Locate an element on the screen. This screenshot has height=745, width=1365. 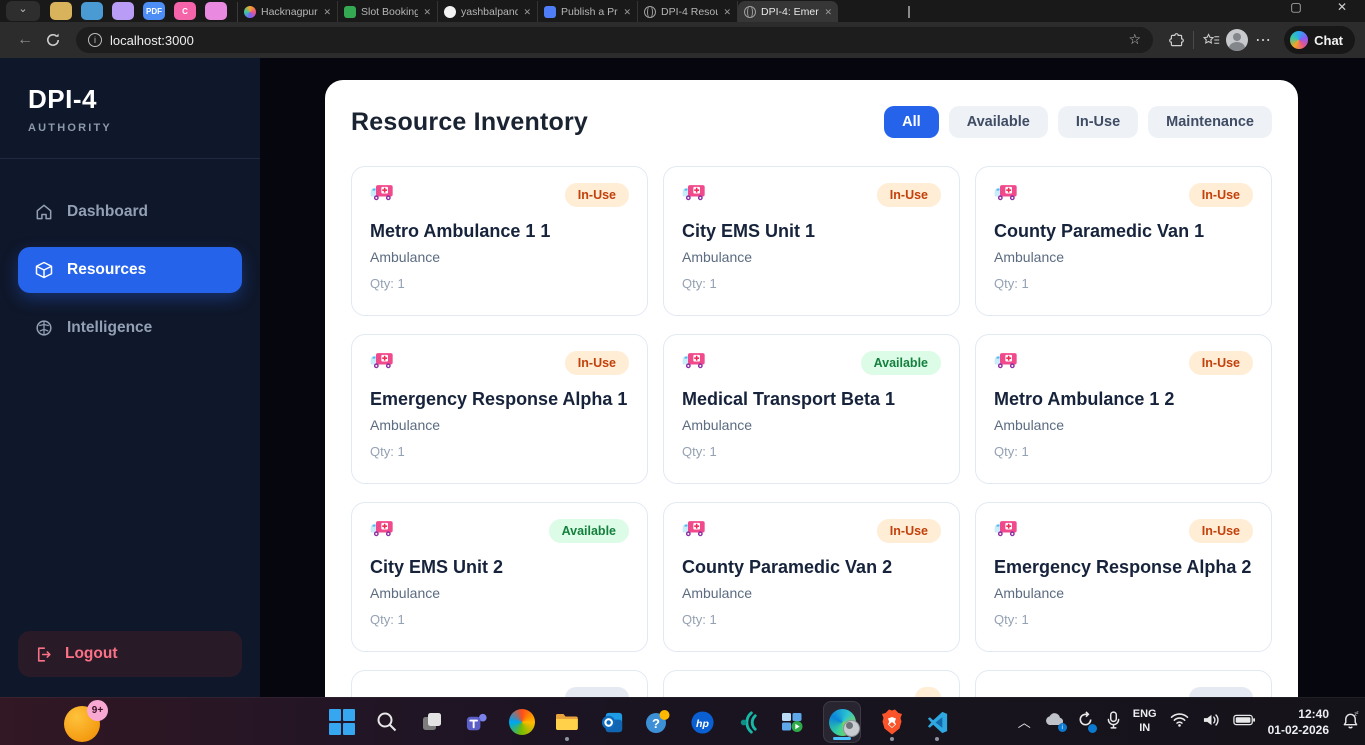
new-tab-button is located at coordinates (909, 12).